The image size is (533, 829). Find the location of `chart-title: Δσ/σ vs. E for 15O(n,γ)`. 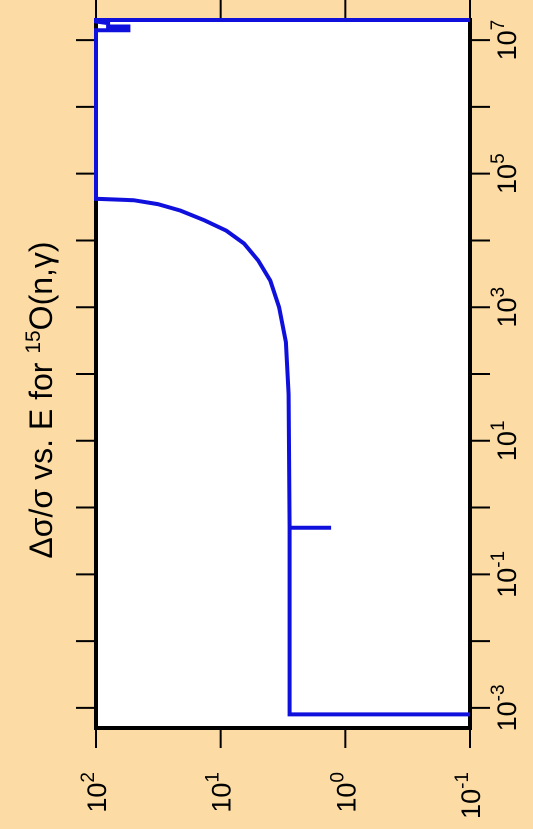

chart-title: Δσ/σ vs. E for 15O(n,γ) is located at coordinates (40, 399).